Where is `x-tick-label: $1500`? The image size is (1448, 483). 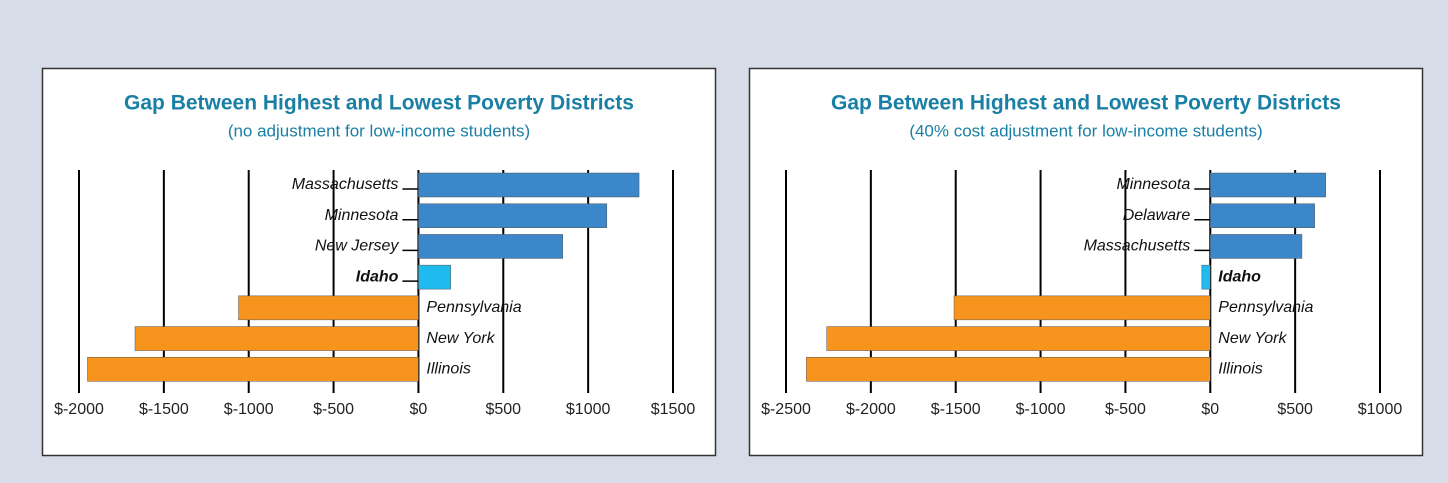
x-tick-label: $1500 is located at coordinates (673, 409).